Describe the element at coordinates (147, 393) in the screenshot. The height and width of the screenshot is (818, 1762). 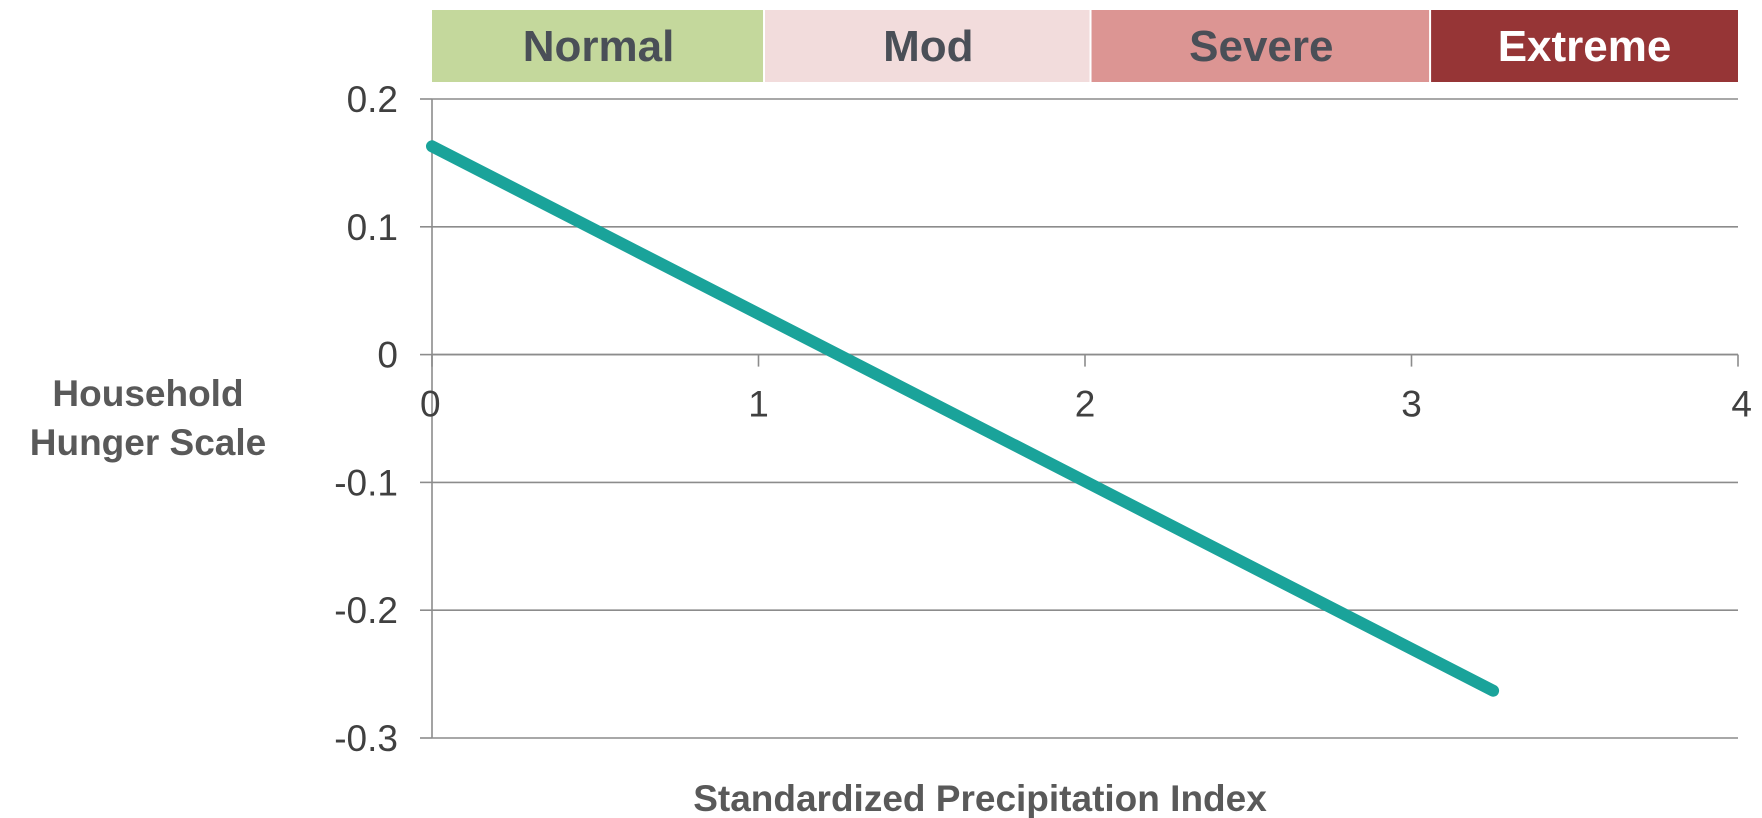
I see `y-axis-title-line-1: Household` at that location.